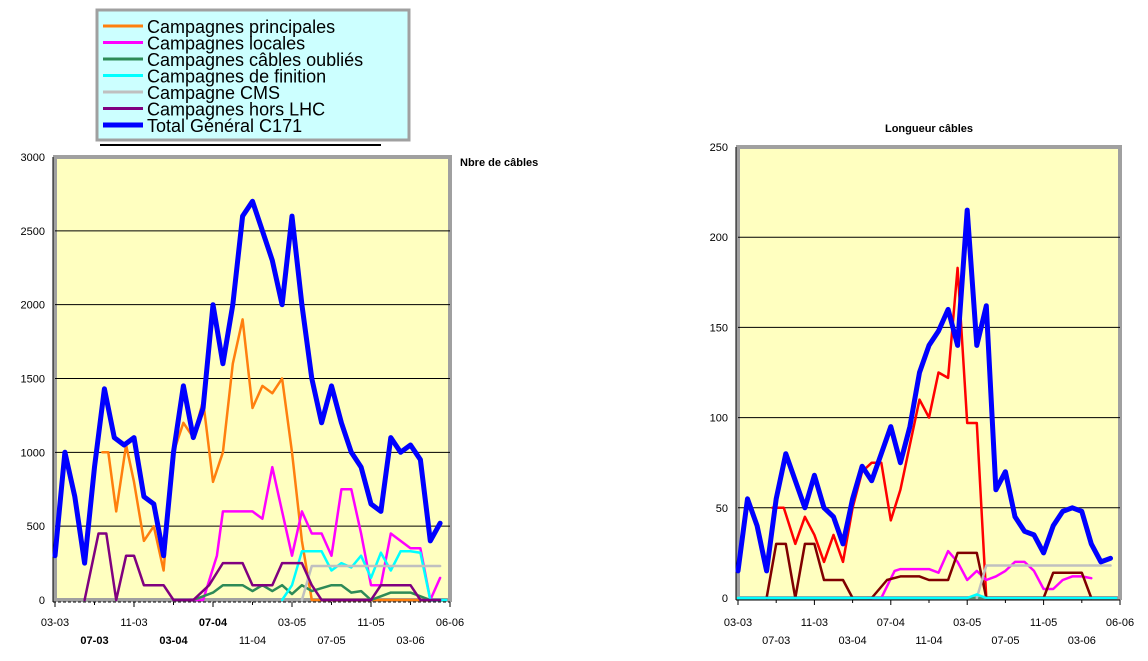 This screenshot has width=1148, height=661. What do you see at coordinates (33, 380) in the screenshot?
I see `y-tick-label: 1500` at bounding box center [33, 380].